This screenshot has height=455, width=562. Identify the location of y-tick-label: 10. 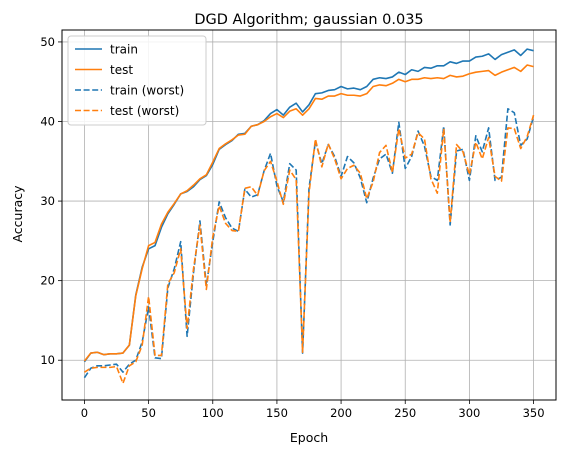
(47, 360).